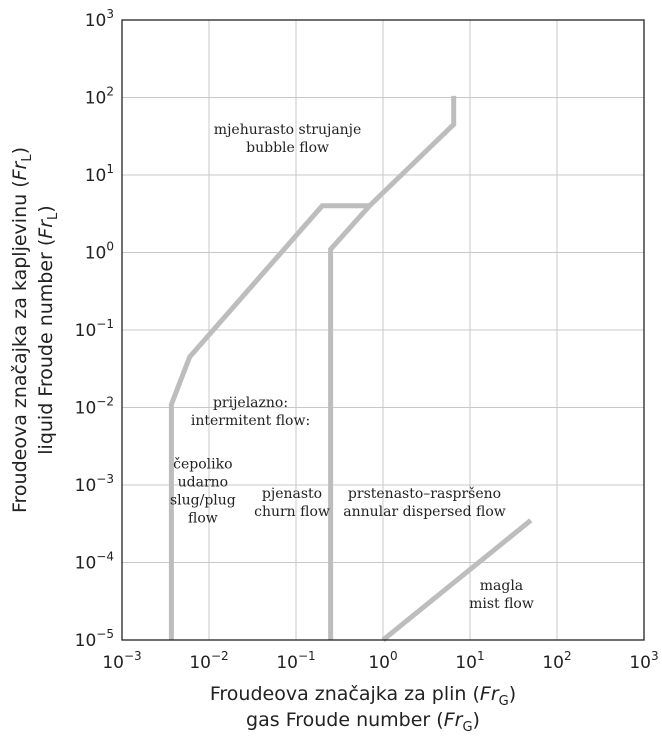 The image size is (662, 740). Describe the element at coordinates (288, 139) in the screenshot. I see `region-label-bubble: mjehurasto strujanje bubble flow` at that location.